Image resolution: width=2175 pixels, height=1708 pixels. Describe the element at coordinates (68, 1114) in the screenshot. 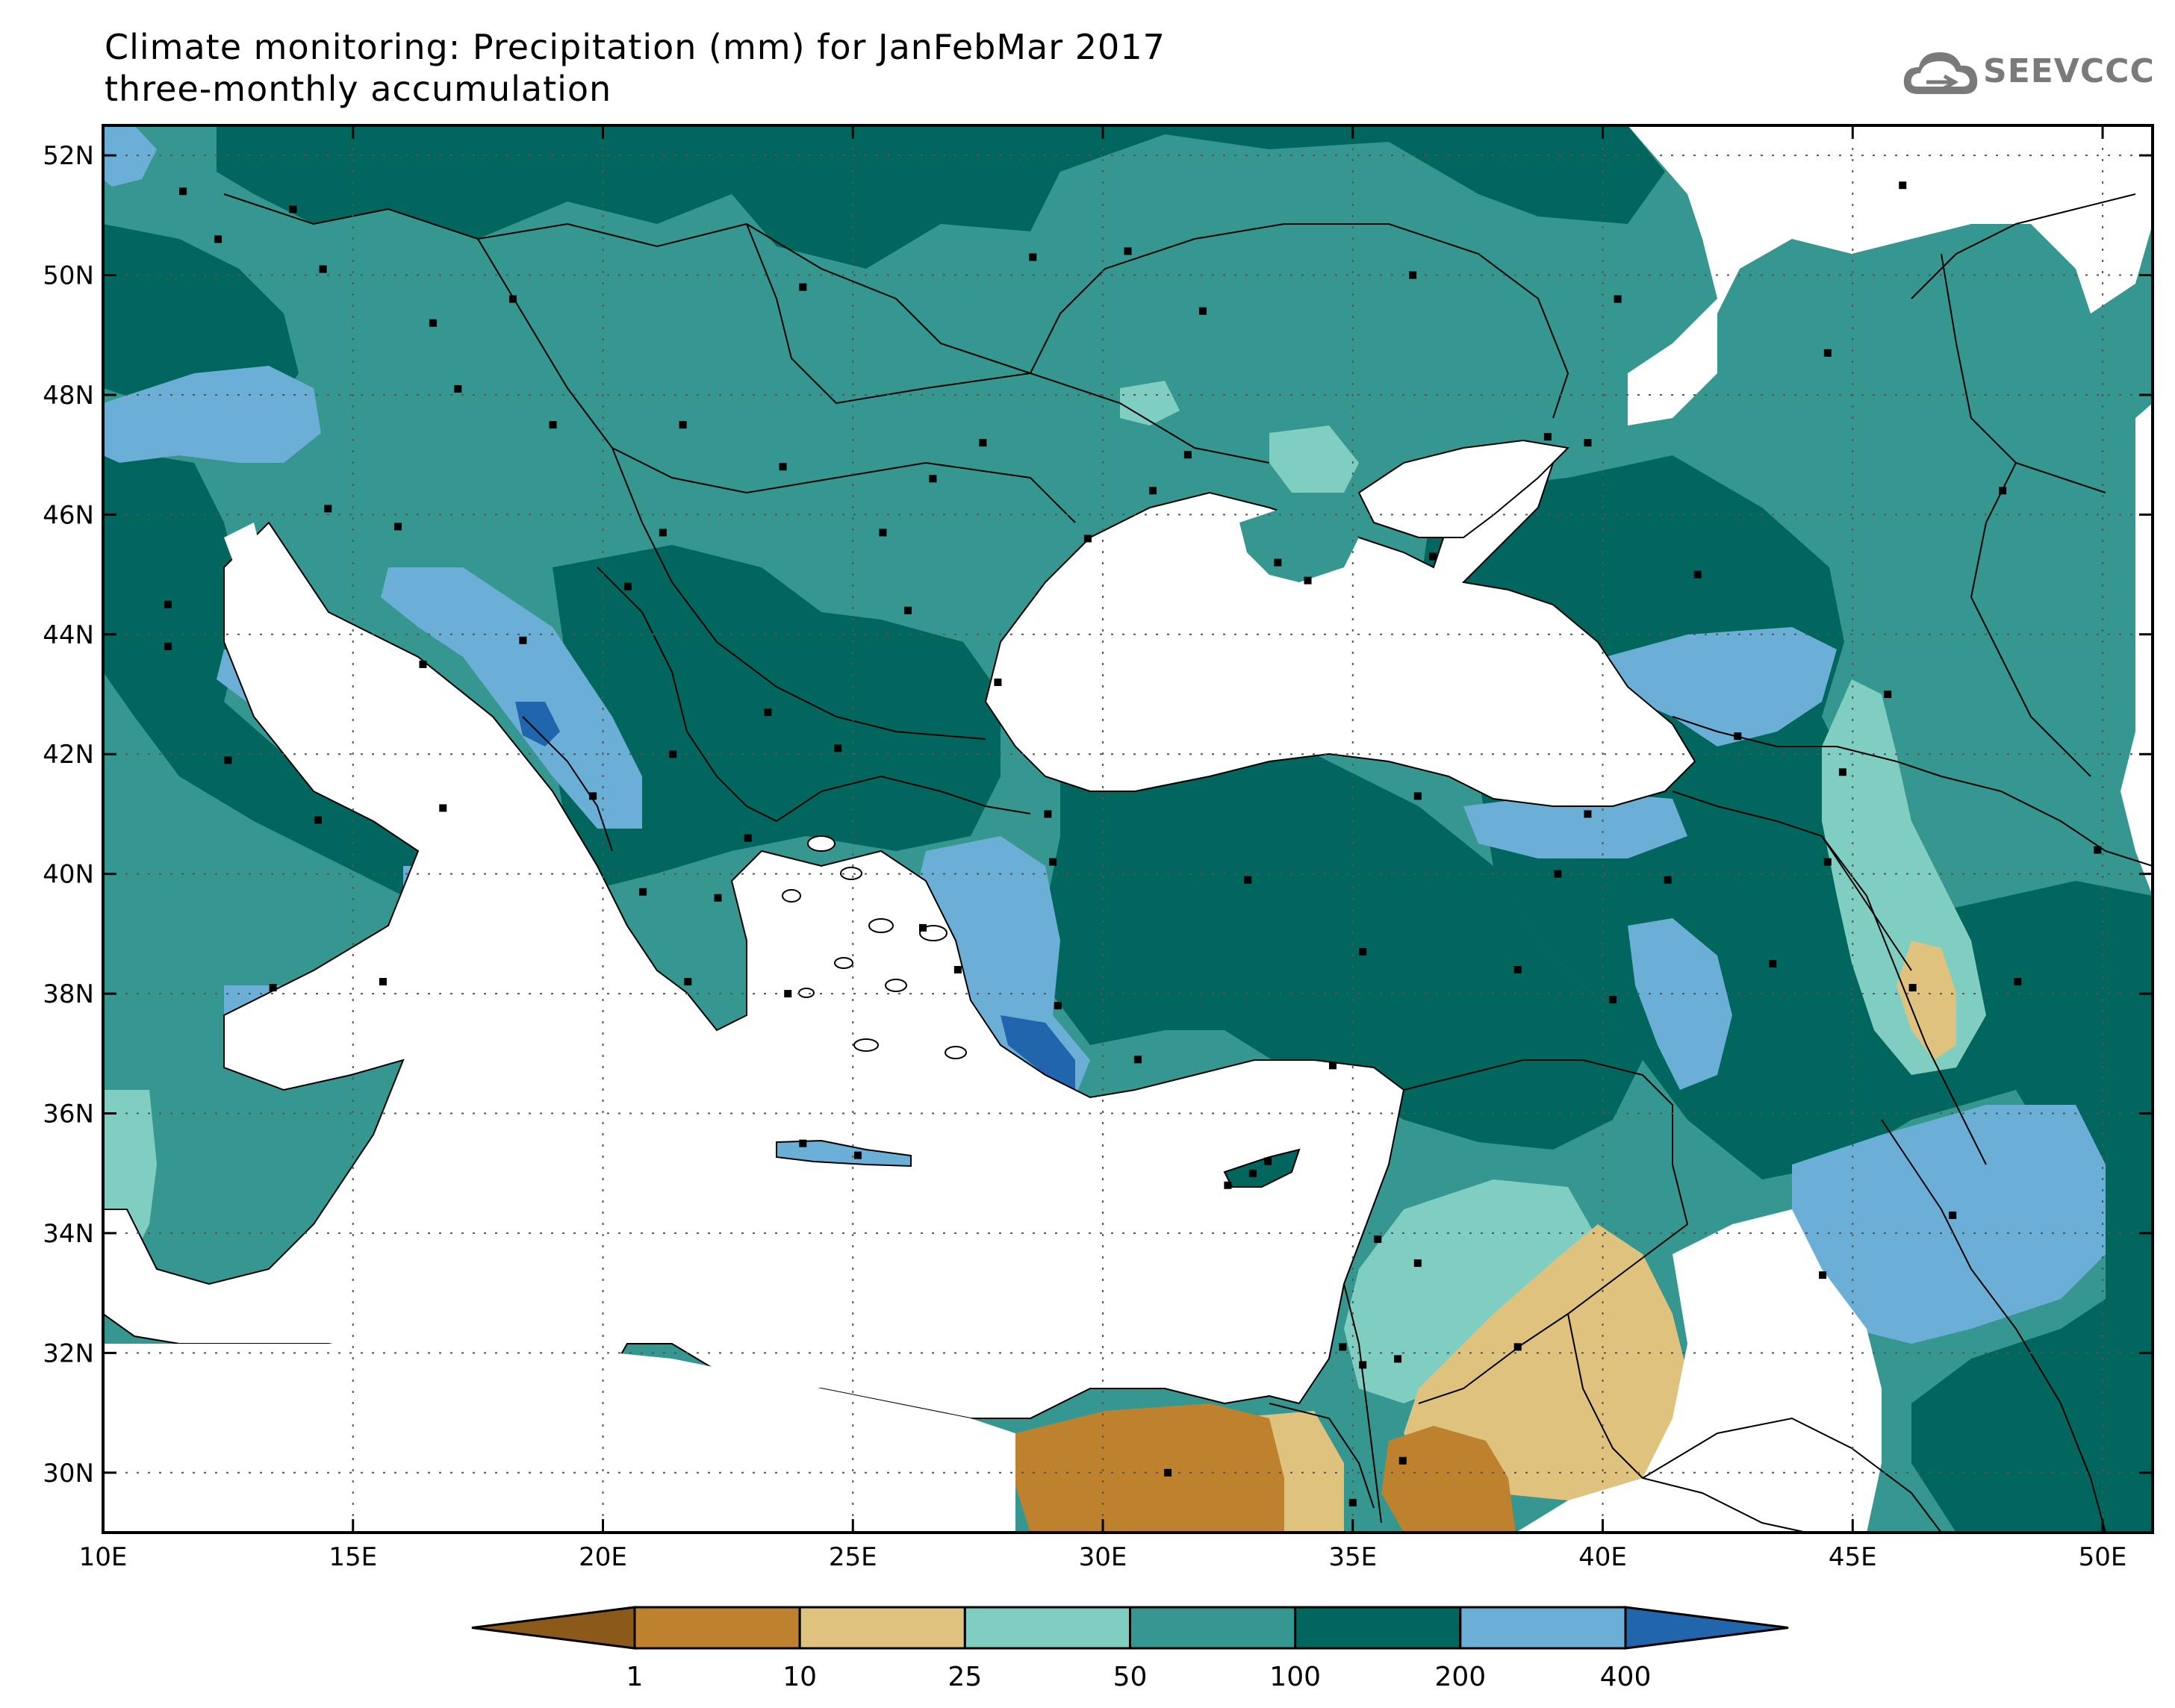

I see `lat-tick-label: 36N` at that location.